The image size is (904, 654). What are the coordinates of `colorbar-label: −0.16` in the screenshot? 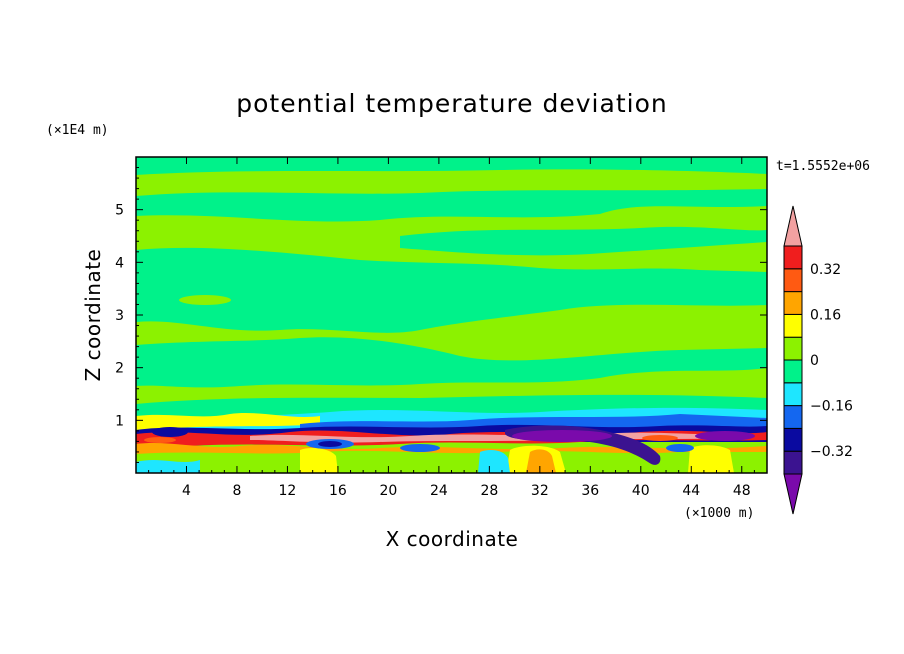 It's located at (831, 407).